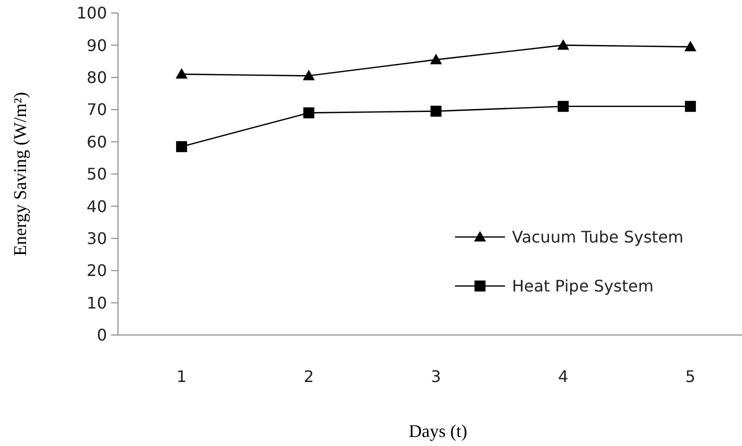  I want to click on y-tick-label: 60, so click(96, 142).